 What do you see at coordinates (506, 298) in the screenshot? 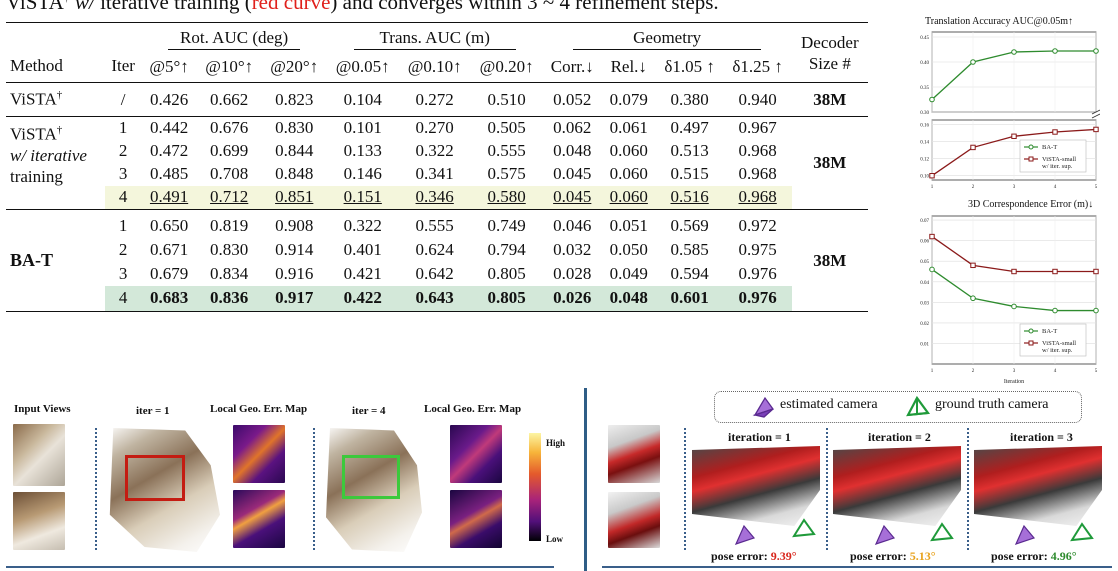
I see `cell: 0.805` at bounding box center [506, 298].